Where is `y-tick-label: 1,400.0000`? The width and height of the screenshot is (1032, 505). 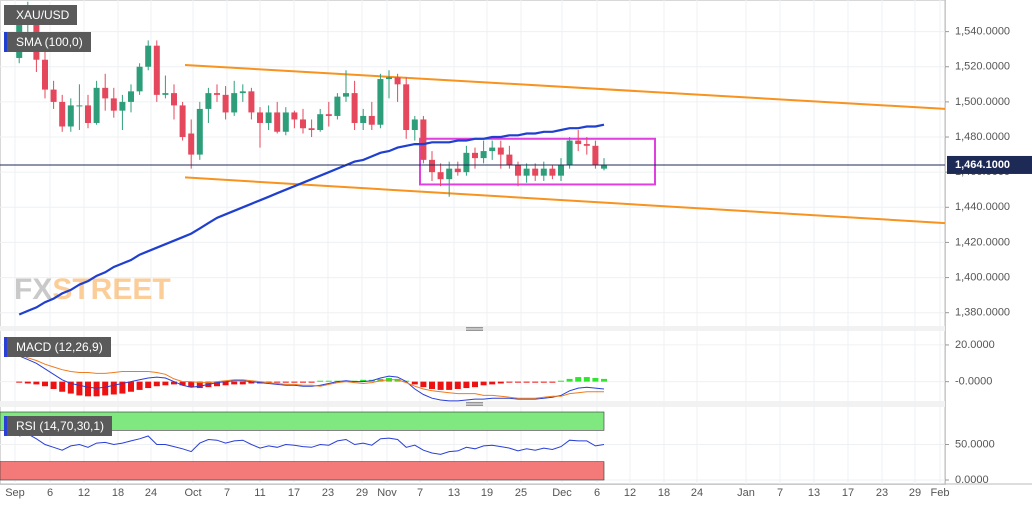
y-tick-label: 1,400.0000 is located at coordinates (982, 277).